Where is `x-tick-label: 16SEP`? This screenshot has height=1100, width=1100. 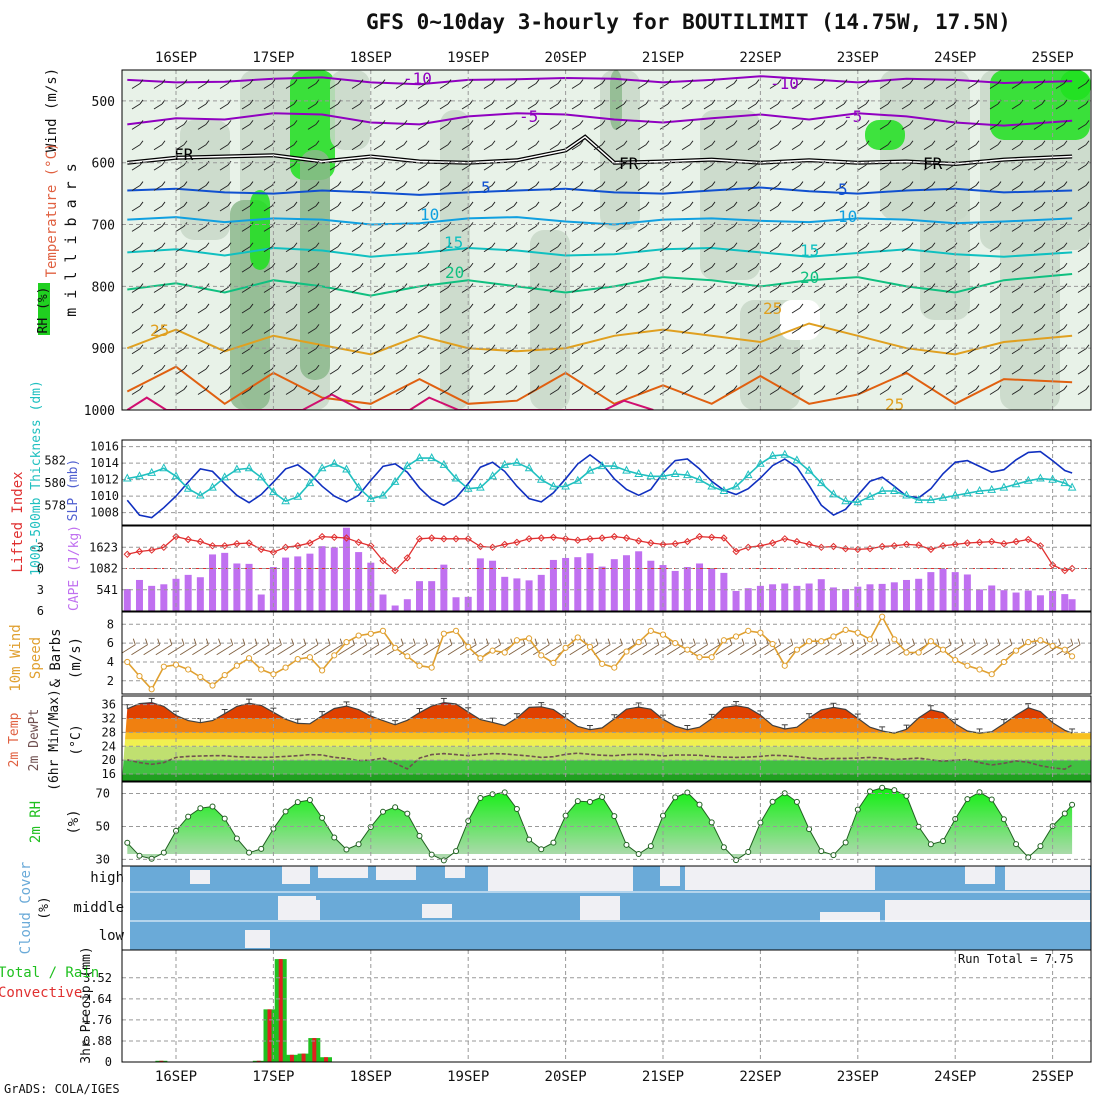
x-tick-label: 16SEP is located at coordinates (176, 1077).